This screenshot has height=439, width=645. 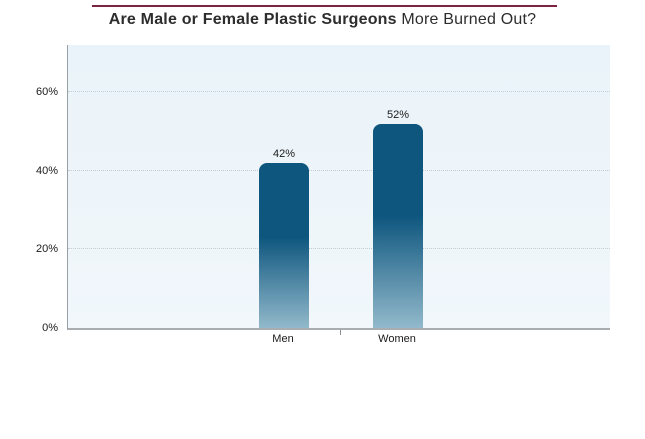 I want to click on chart-title-regular: More Burned Out?, so click(x=466, y=19).